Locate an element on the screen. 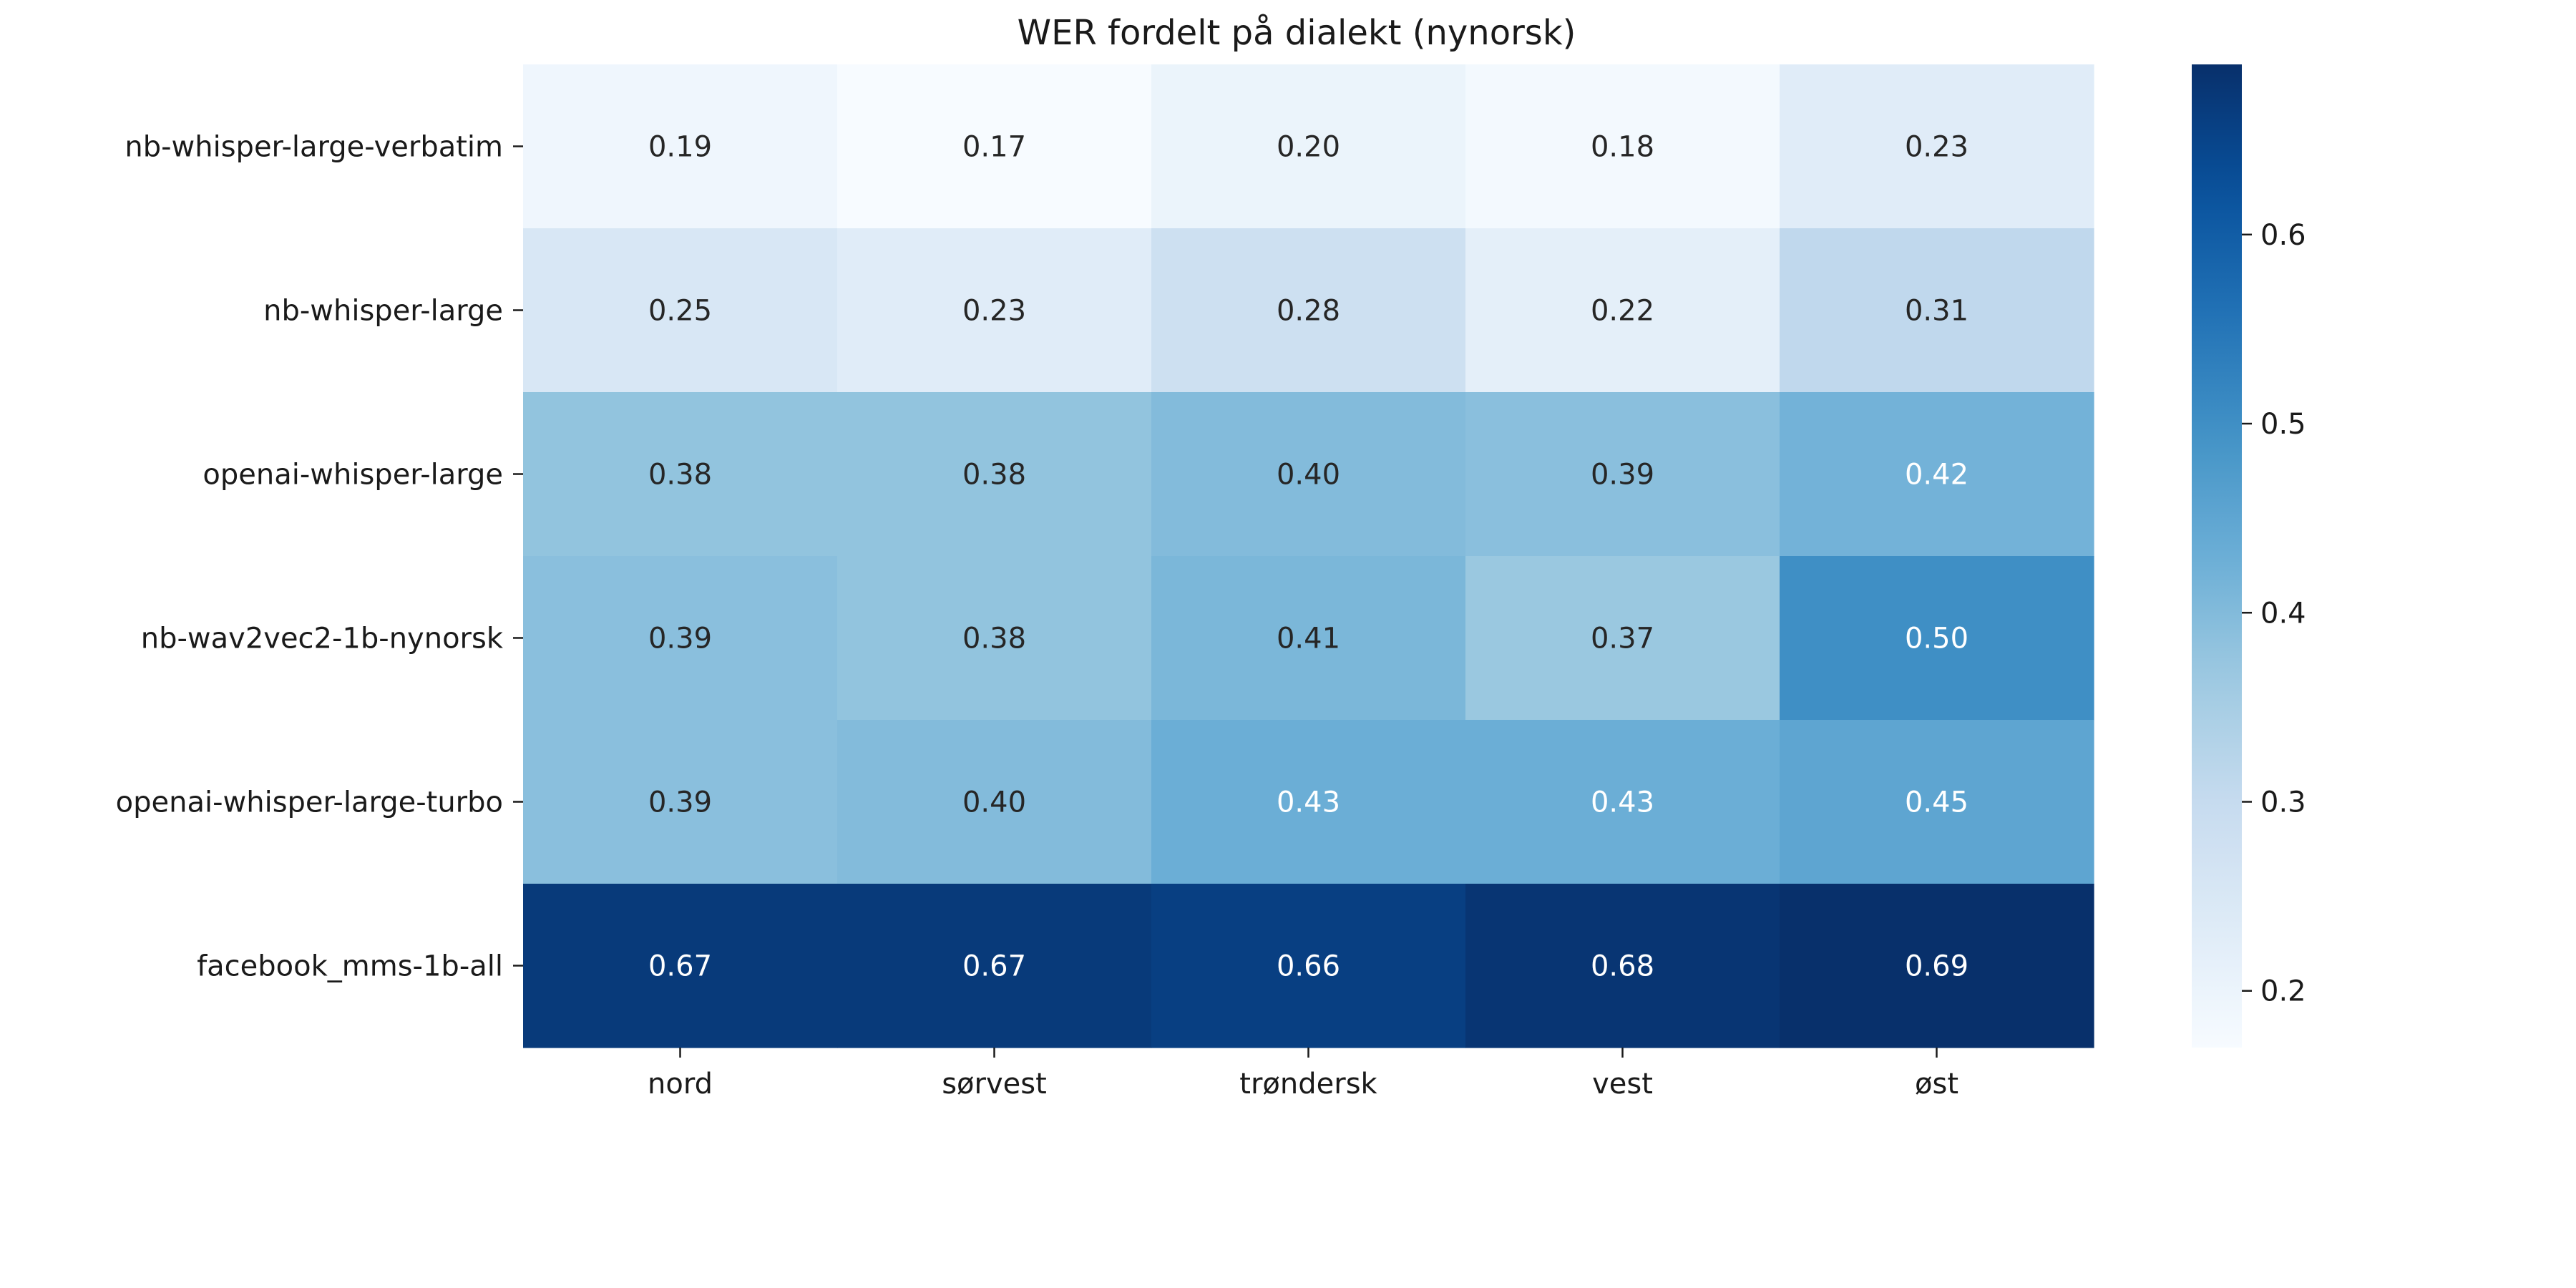 This screenshot has height=1288, width=2576. cell-value-label: 0.17 is located at coordinates (994, 147).